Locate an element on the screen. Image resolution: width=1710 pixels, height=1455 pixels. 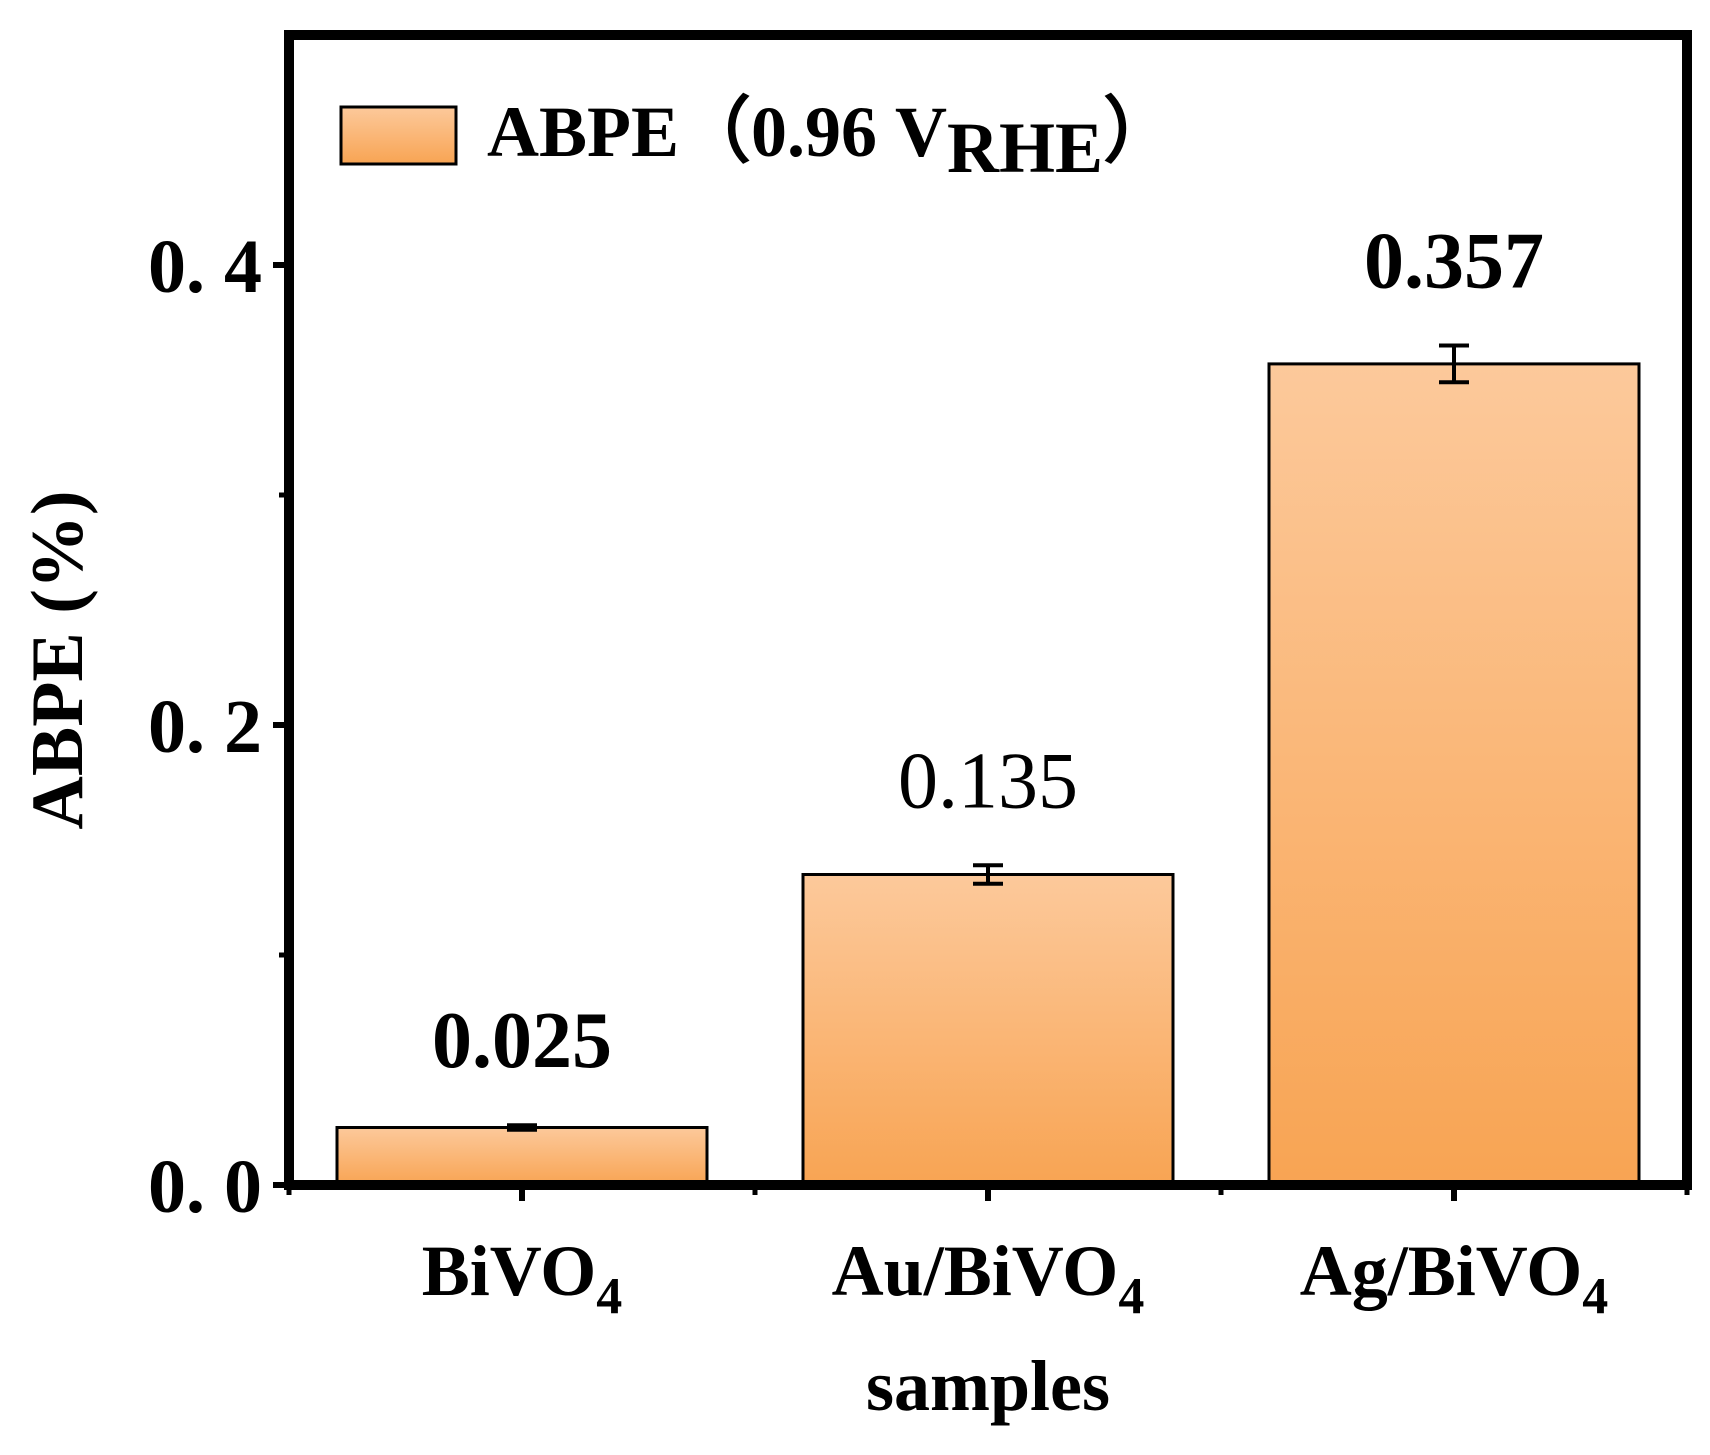
data-label: 0.135 is located at coordinates (988, 781).